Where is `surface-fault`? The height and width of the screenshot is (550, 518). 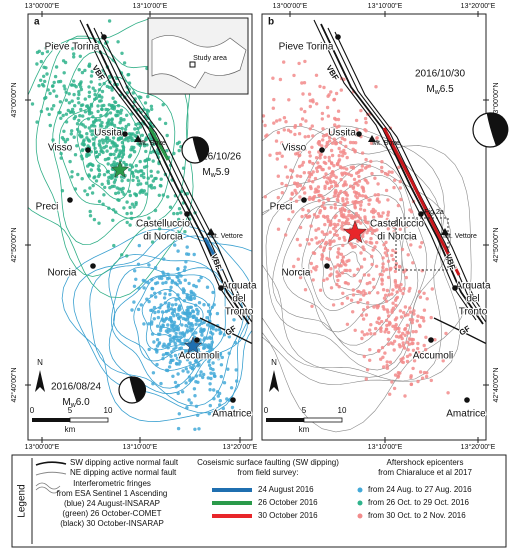 surface-fault is located at coordinates (421, 201).